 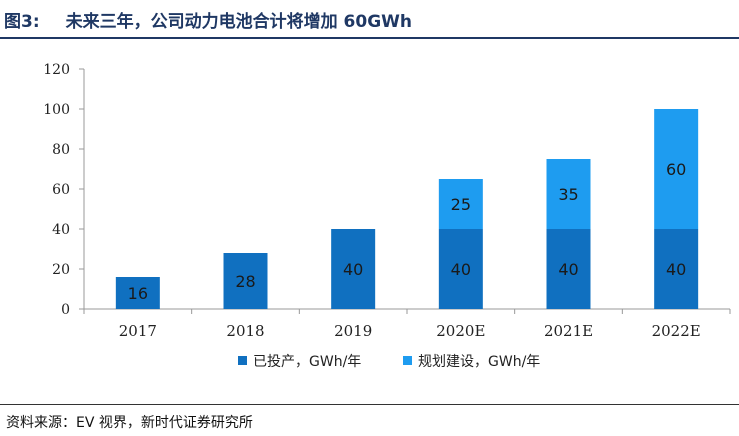 What do you see at coordinates (239, 21) in the screenshot?
I see `figure-title: 未来三年，公司动力电池合计将增加 60GWh` at bounding box center [239, 21].